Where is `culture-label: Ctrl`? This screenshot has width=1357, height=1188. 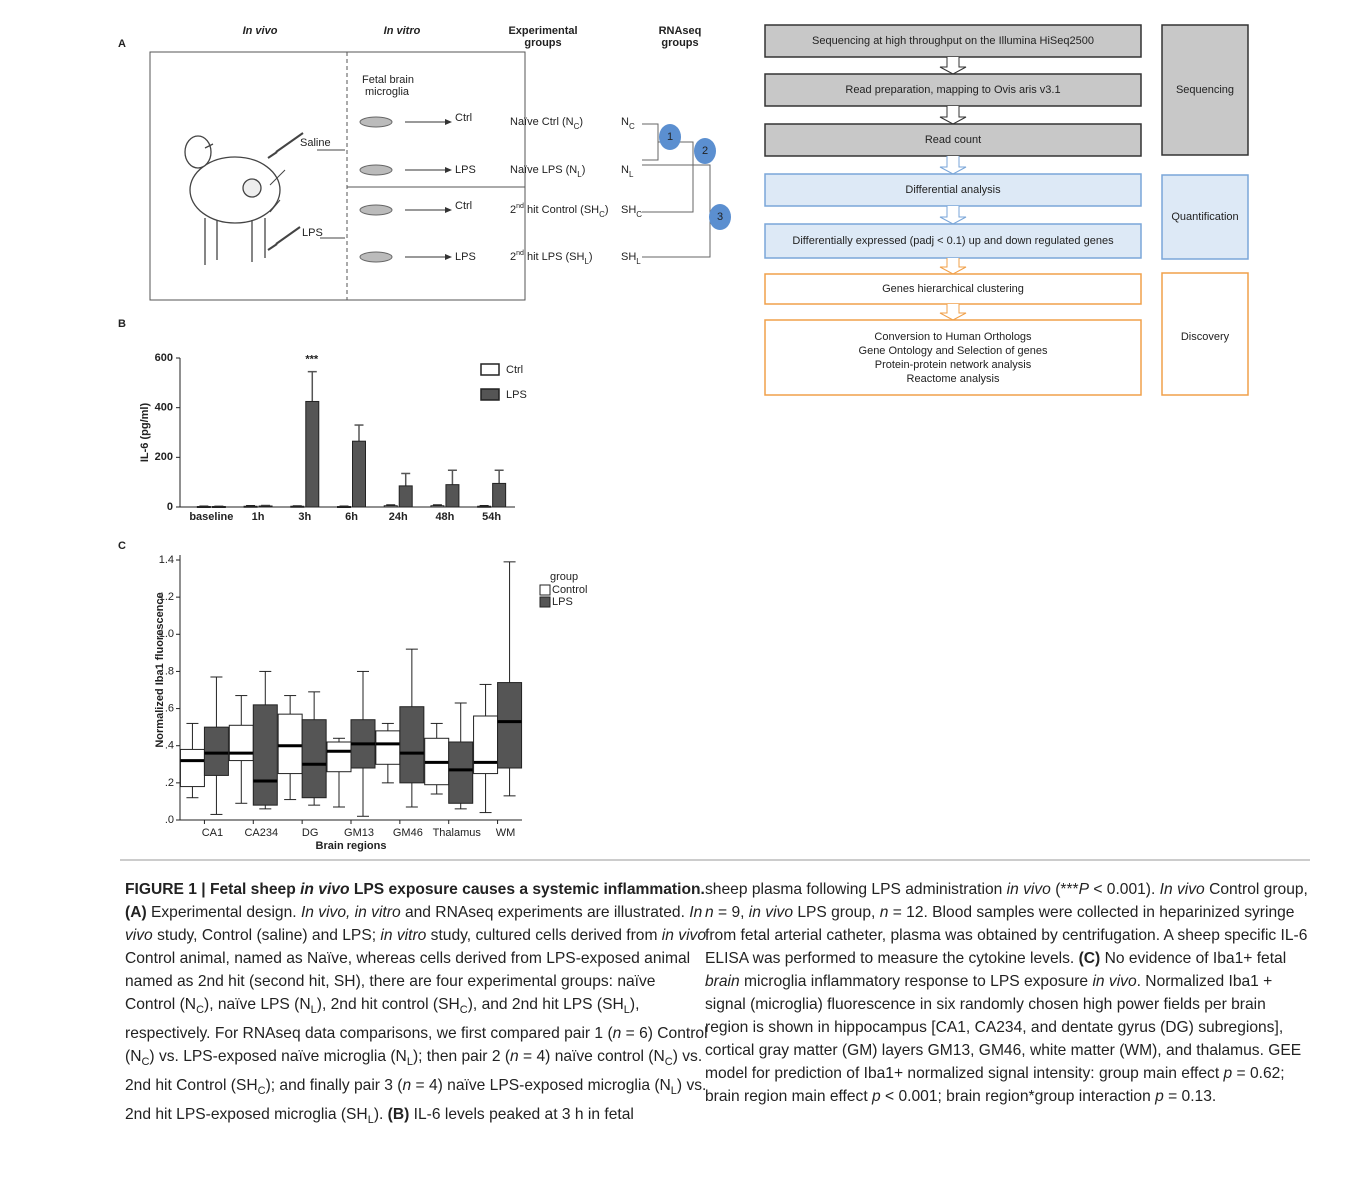
culture-label: Ctrl is located at coordinates (463, 206).